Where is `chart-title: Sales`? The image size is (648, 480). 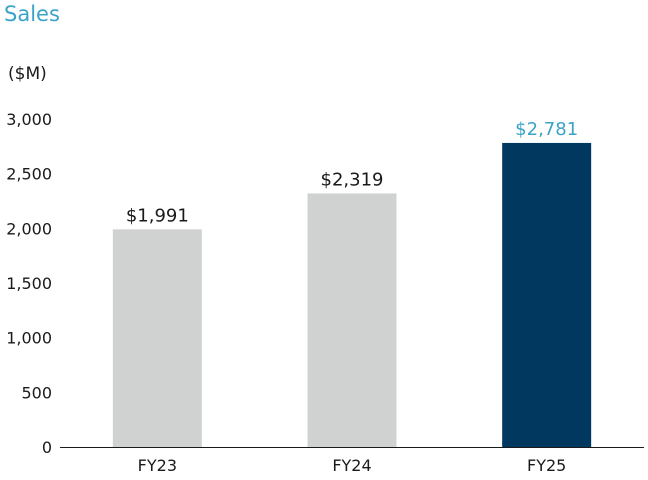 chart-title: Sales is located at coordinates (32, 14).